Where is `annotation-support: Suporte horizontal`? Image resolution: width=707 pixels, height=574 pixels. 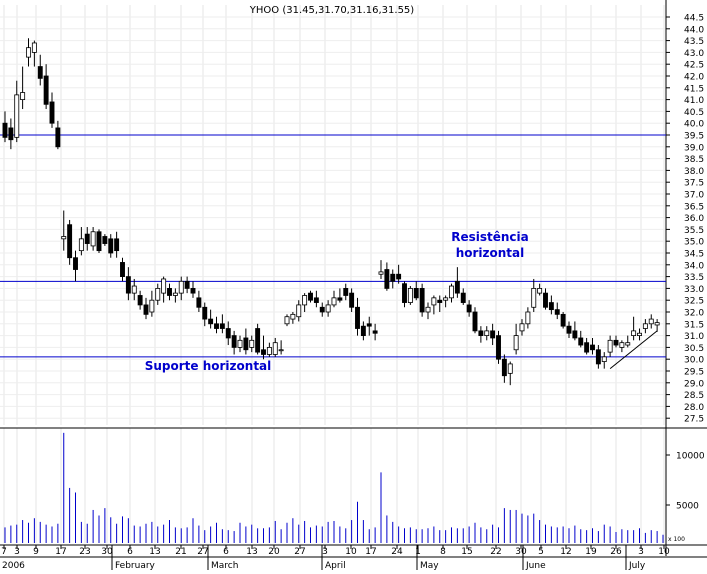
annotation-support: Suporte horizontal is located at coordinates (208, 366).